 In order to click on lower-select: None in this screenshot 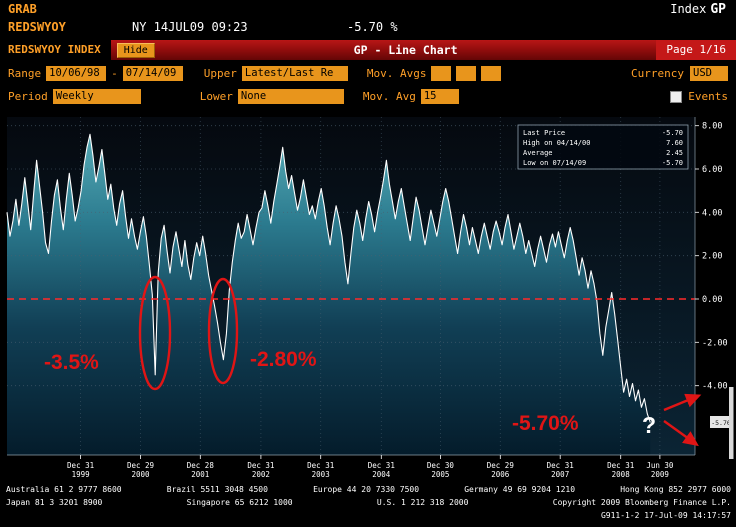, I will do `click(290, 96)`.